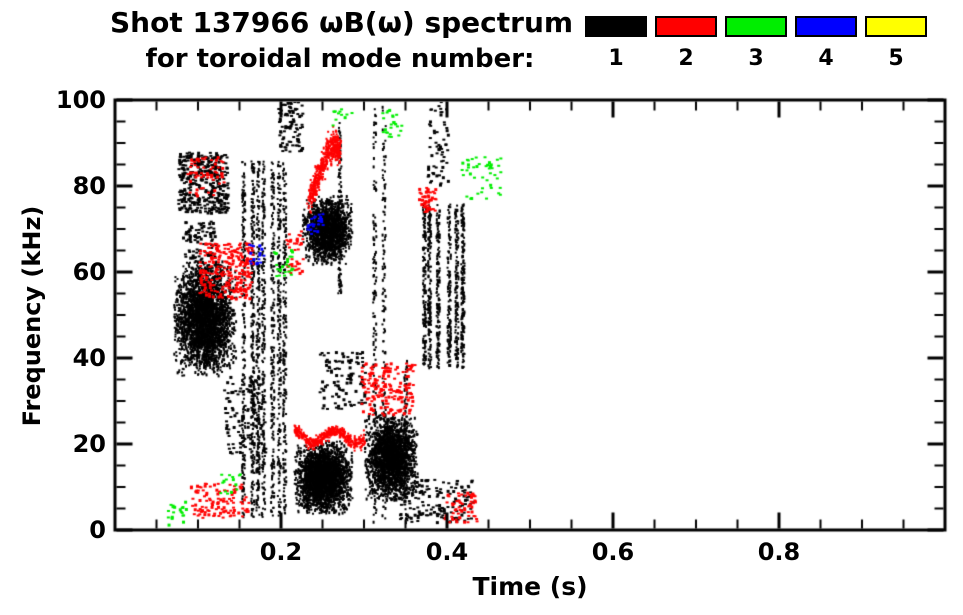 Image resolution: width=963 pixels, height=615 pixels. What do you see at coordinates (89, 186) in the screenshot?
I see `y-tick-label-80: 80` at bounding box center [89, 186].